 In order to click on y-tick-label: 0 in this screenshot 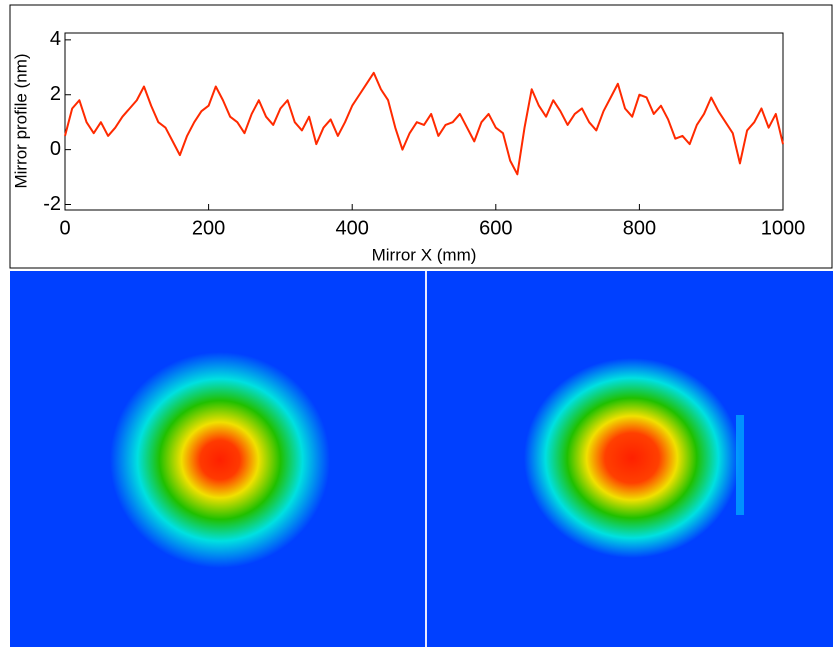, I will do `click(55, 149)`.